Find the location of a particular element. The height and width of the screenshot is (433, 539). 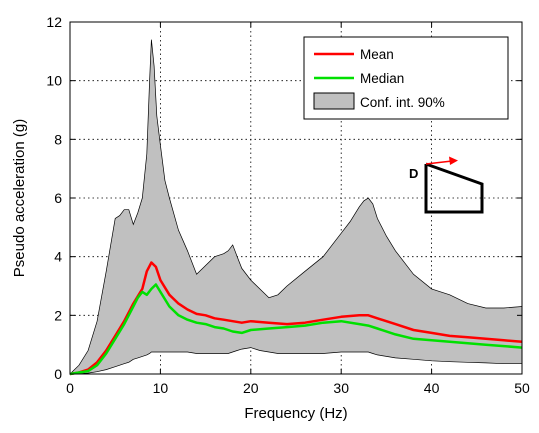

legend-band-label: Conf. int. 90% is located at coordinates (402, 102).